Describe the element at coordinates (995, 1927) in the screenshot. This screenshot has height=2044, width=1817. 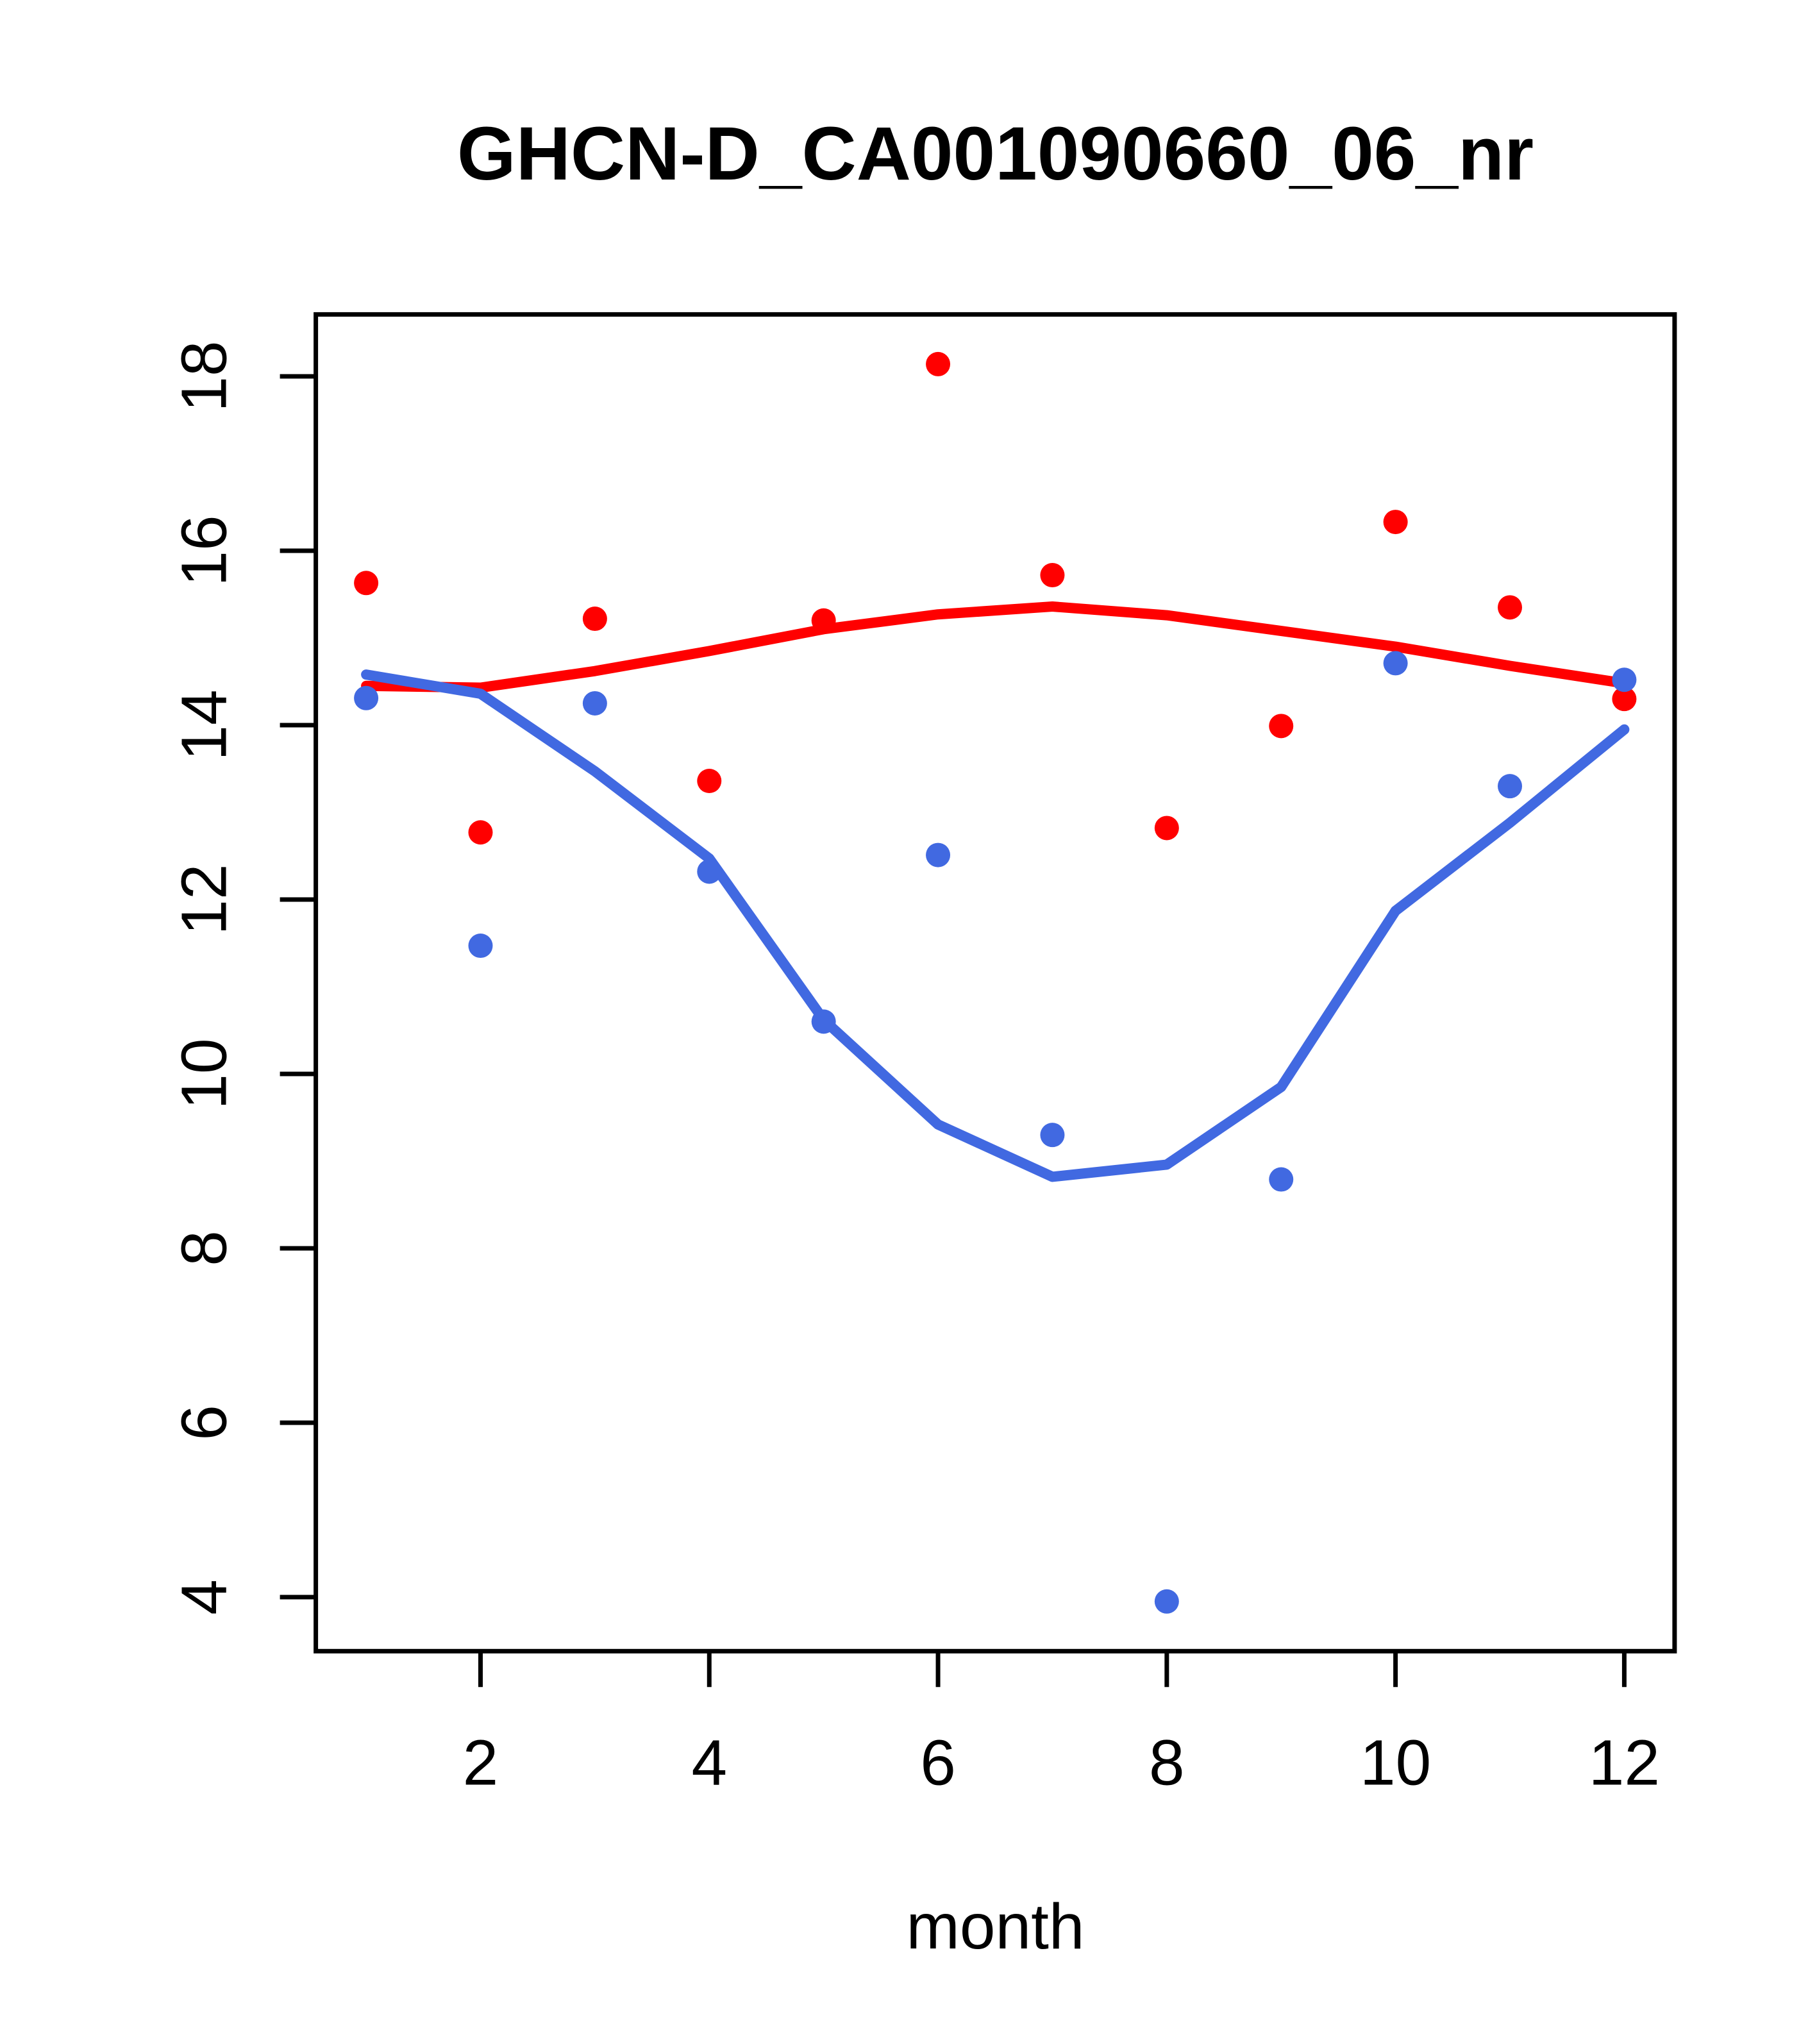
I see `x-axis-label: month` at that location.